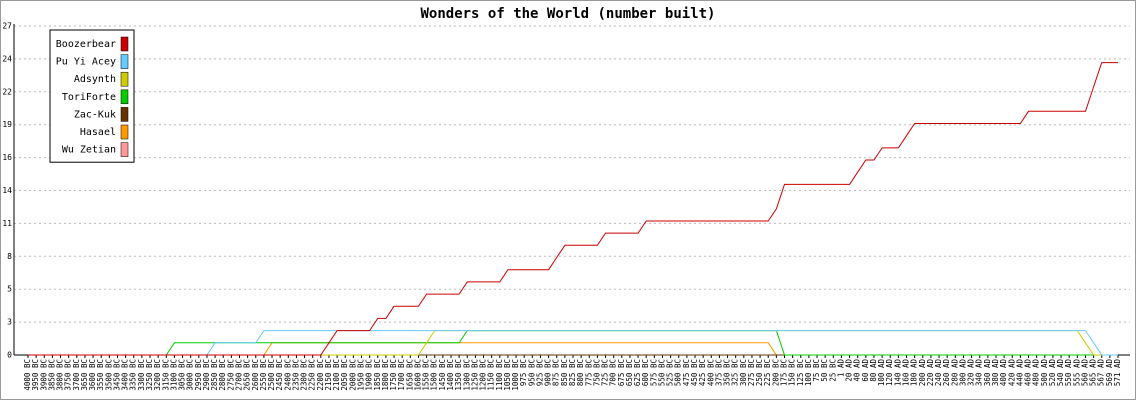 The width and height of the screenshot is (1136, 400). I want to click on x-tick-label: 2750 BC, so click(230, 375).